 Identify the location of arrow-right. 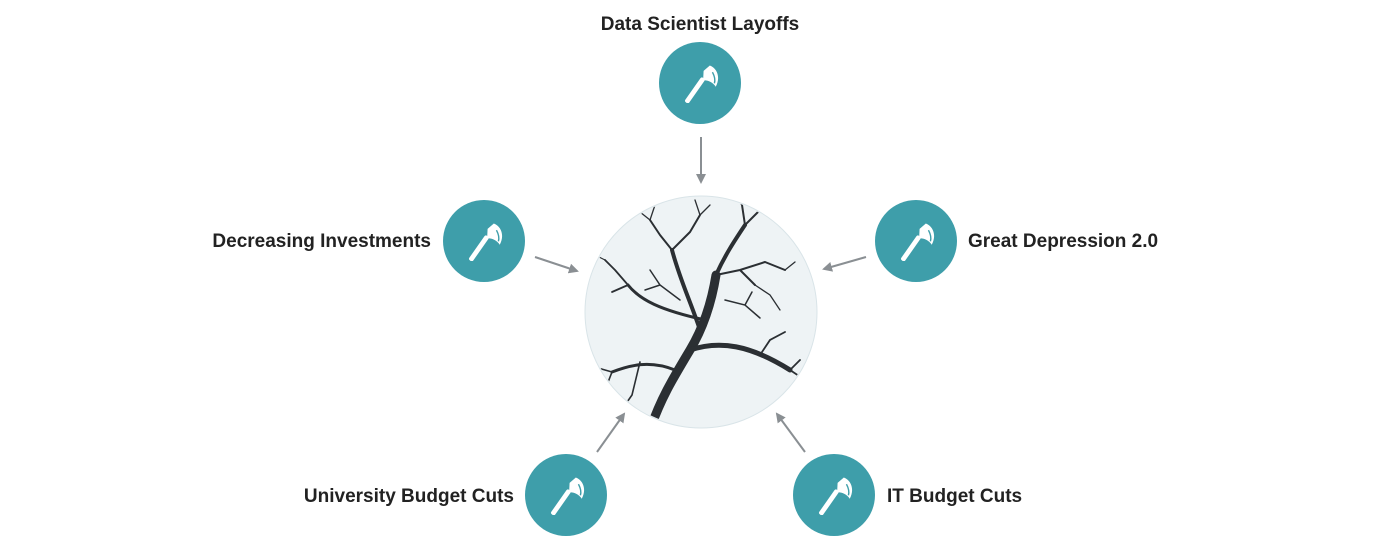
(844, 264).